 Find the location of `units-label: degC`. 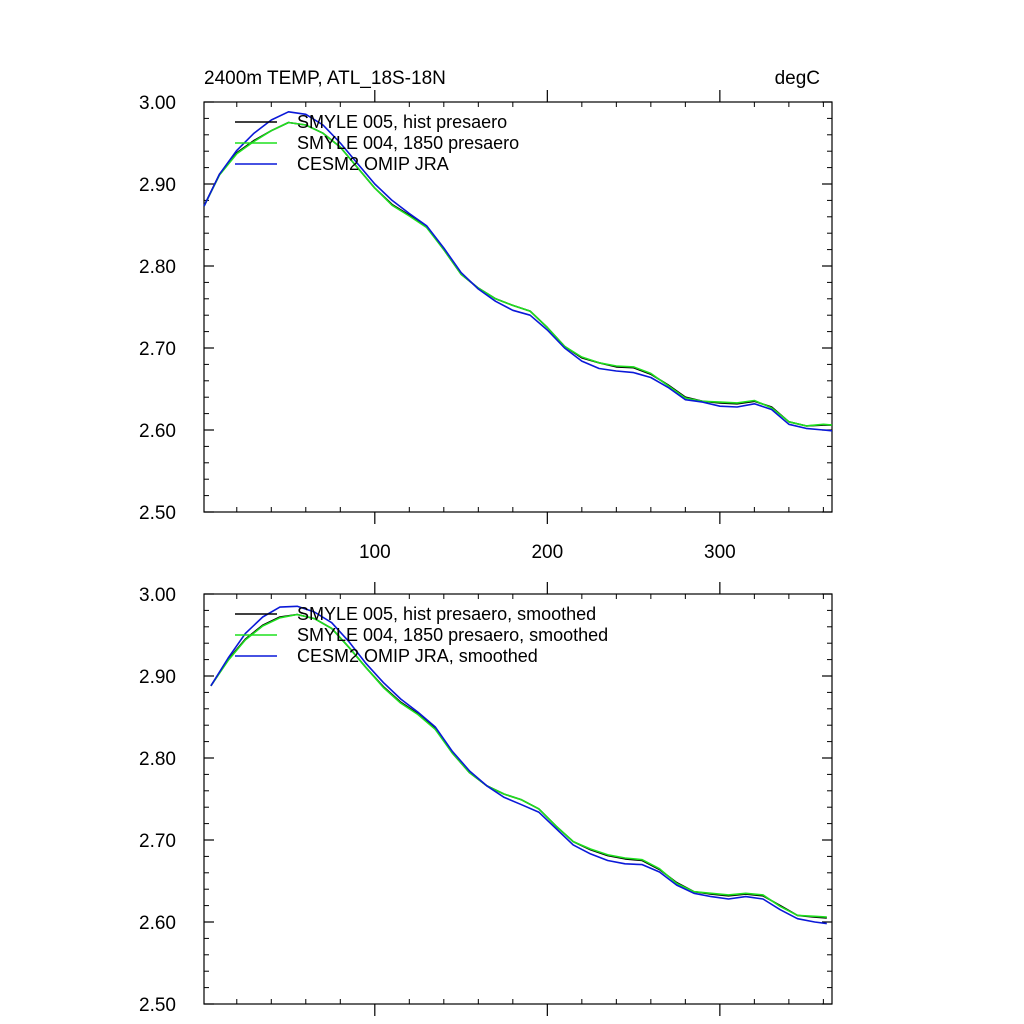

units-label: degC is located at coordinates (797, 78).